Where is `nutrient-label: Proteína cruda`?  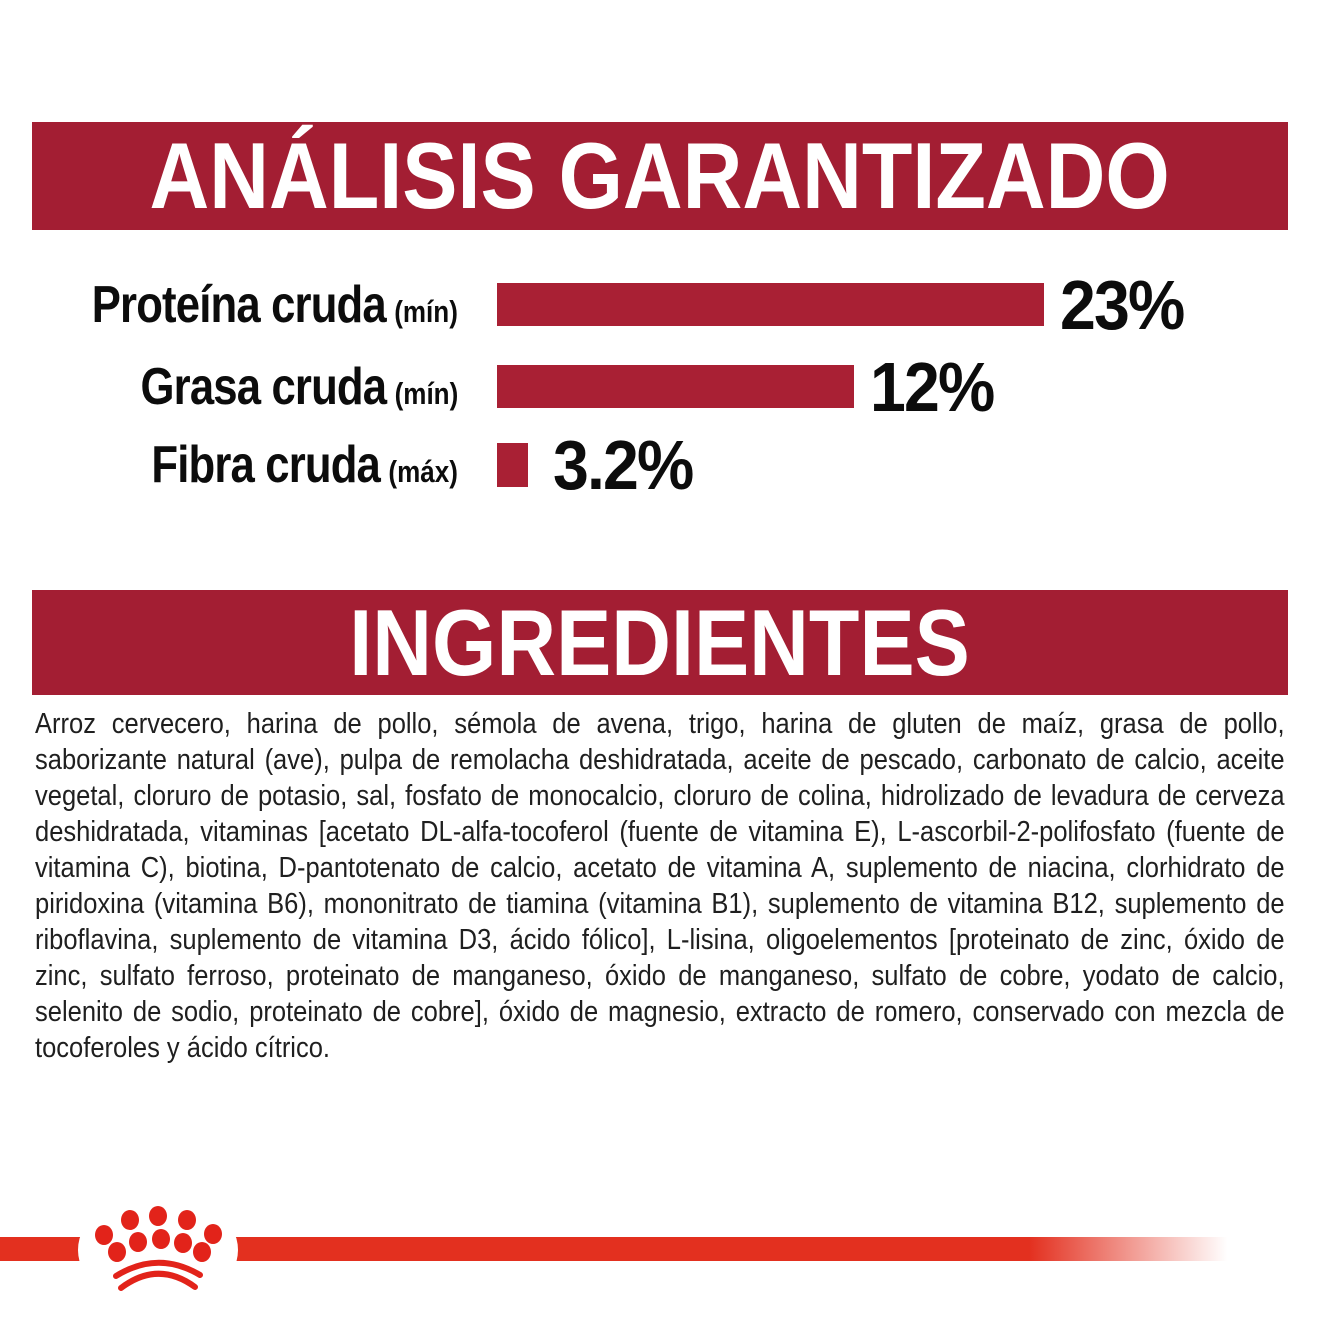
nutrient-label: Proteína cruda is located at coordinates (239, 304).